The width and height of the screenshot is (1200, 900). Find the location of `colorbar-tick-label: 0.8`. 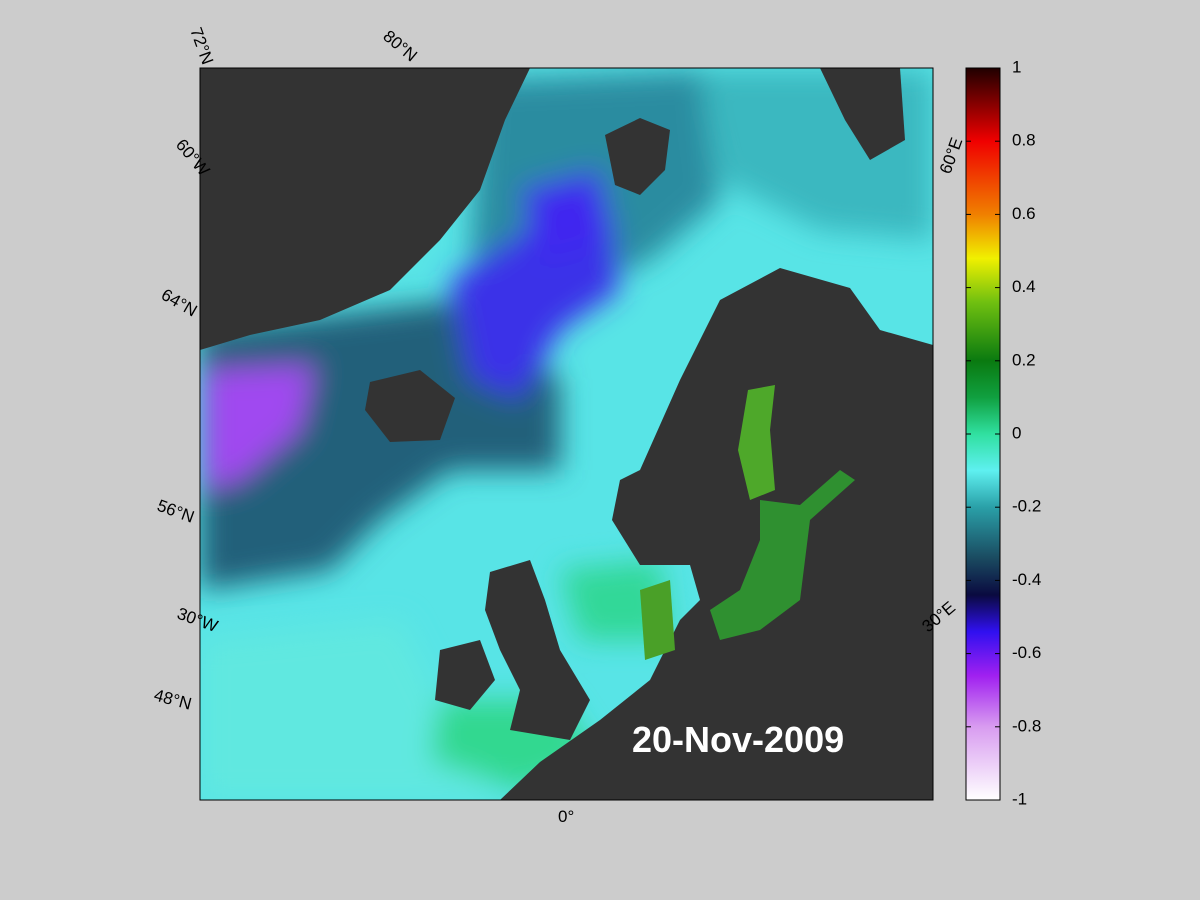

colorbar-tick-label: 0.8 is located at coordinates (1024, 140).